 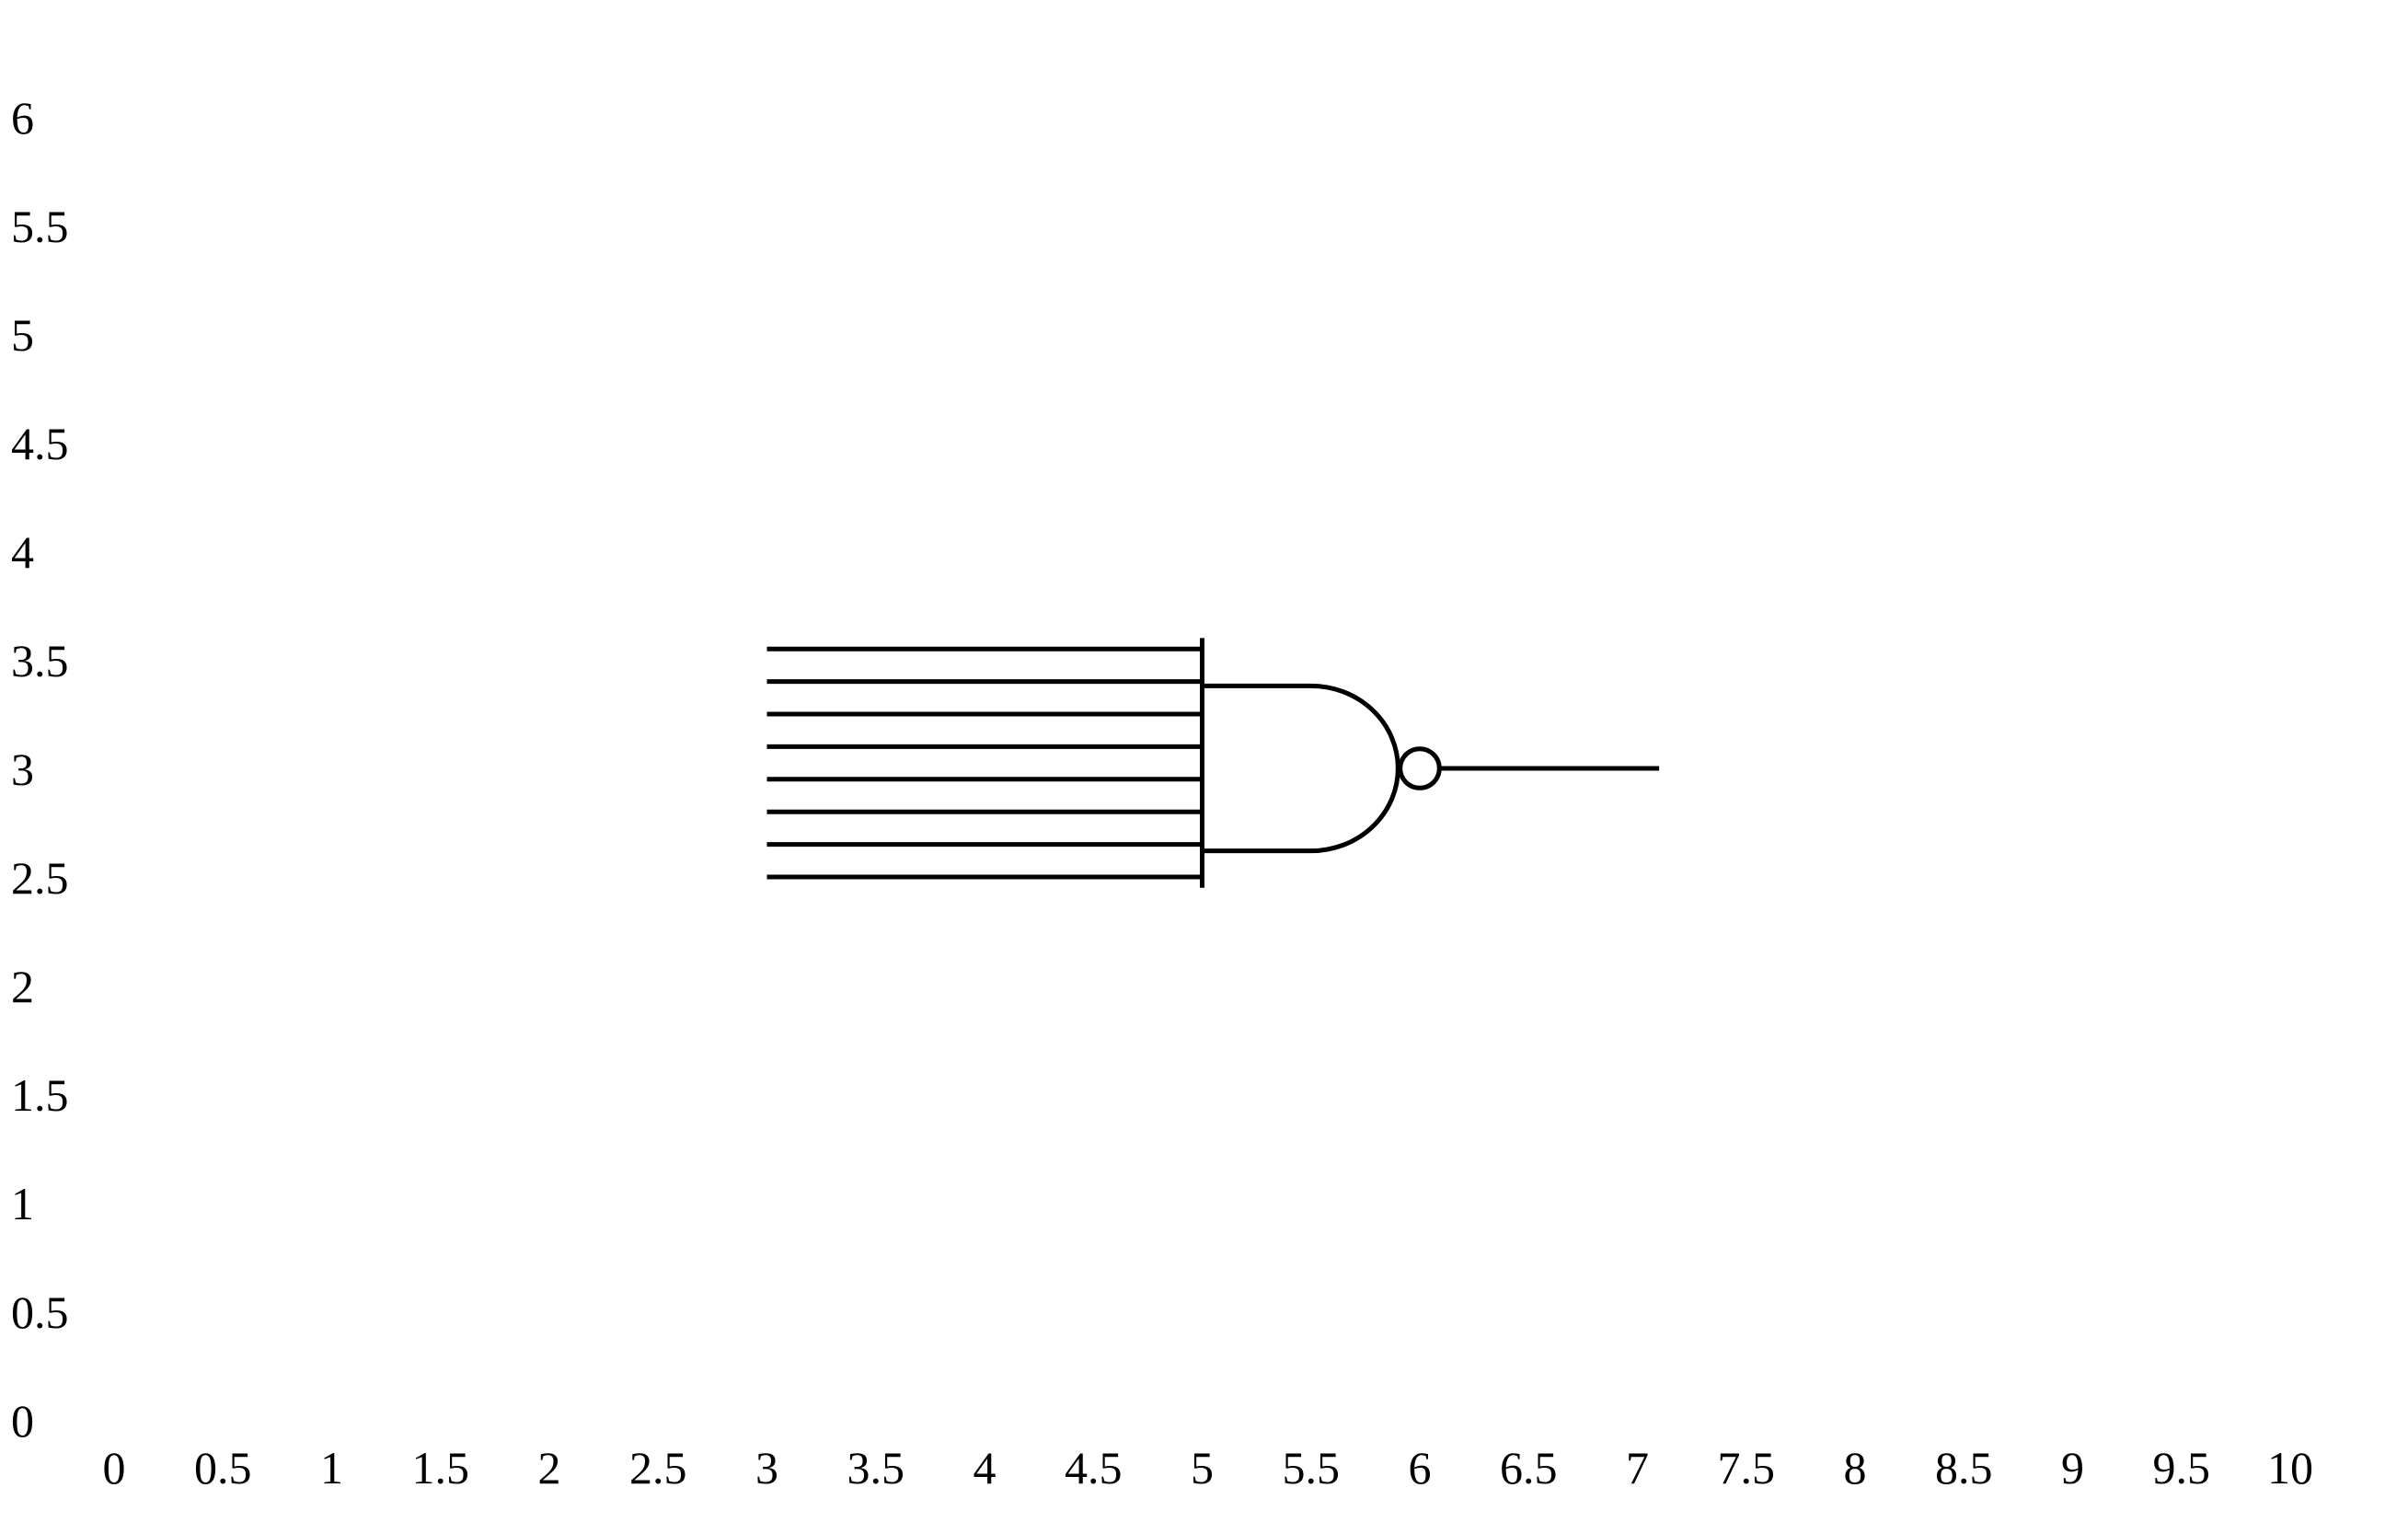 What do you see at coordinates (1202, 1468) in the screenshot?
I see `x-tick-label: 5` at bounding box center [1202, 1468].